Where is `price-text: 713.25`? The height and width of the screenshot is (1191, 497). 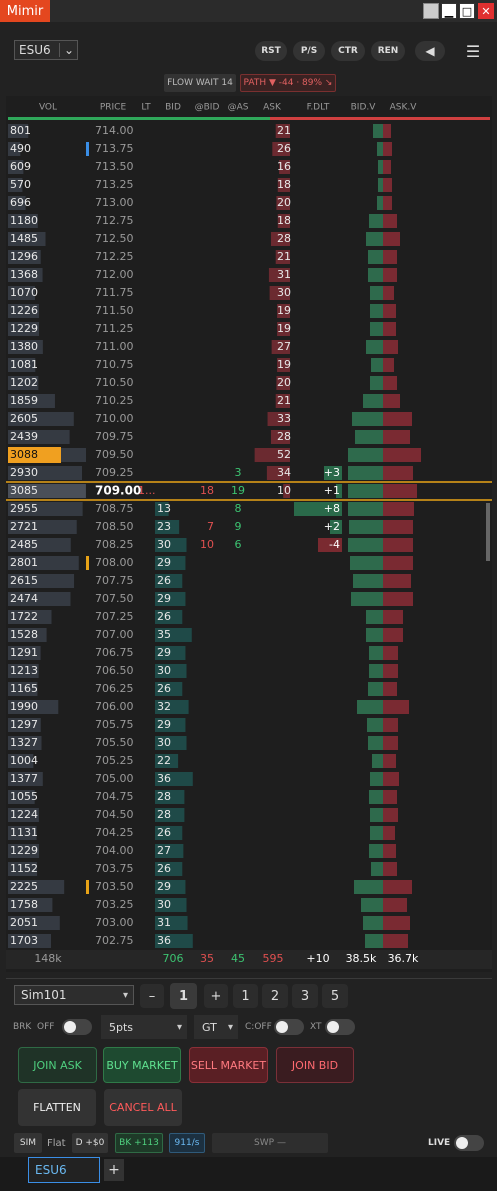
price-text: 713.25 is located at coordinates (114, 184).